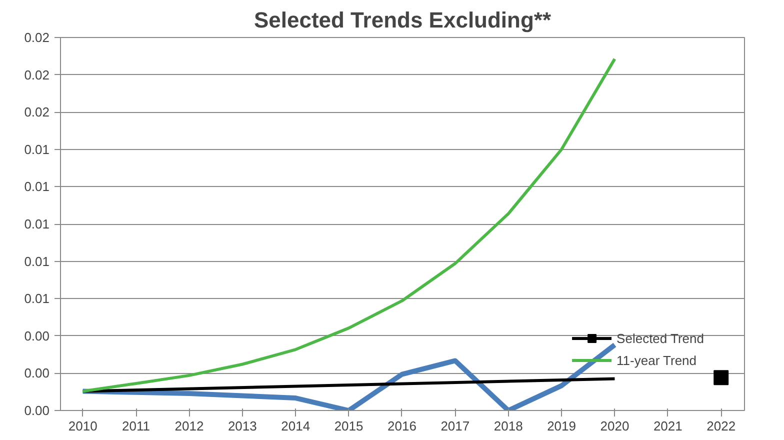  Describe the element at coordinates (656, 360) in the screenshot. I see `legend-label: 11-year Trend` at that location.